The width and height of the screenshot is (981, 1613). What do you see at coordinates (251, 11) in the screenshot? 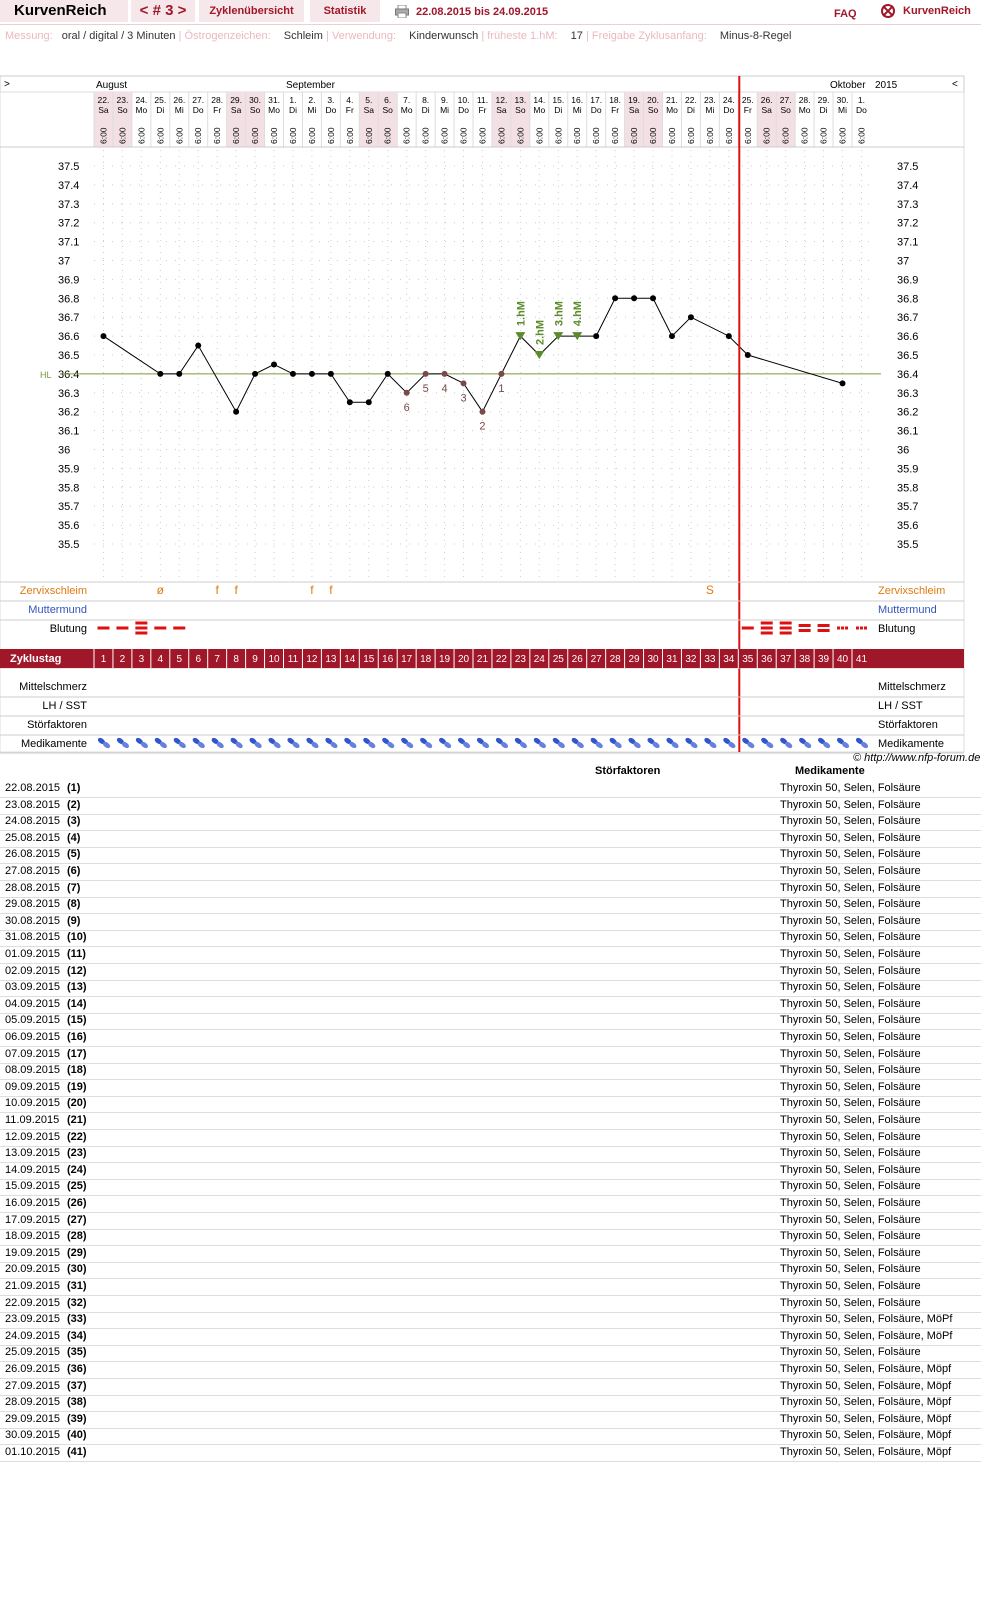
I see `tab-cycle-overview: Zyklenübersicht` at bounding box center [251, 11].